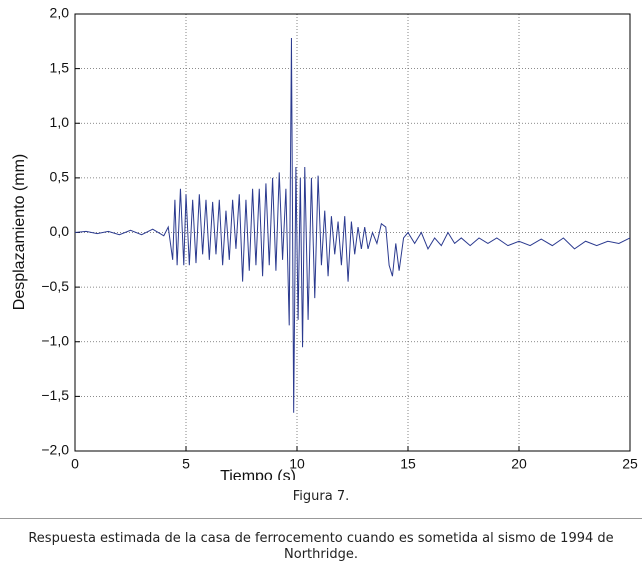 The width and height of the screenshot is (642, 568). I want to click on y-tick-label: 0,0, so click(60, 231).